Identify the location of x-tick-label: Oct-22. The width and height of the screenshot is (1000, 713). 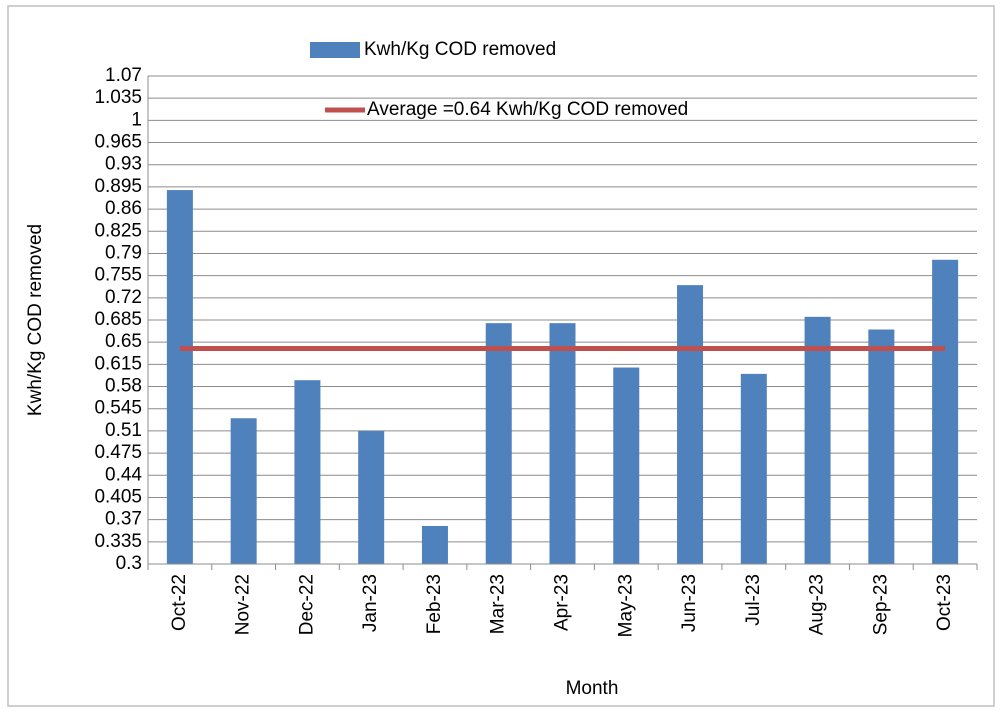
(179, 602).